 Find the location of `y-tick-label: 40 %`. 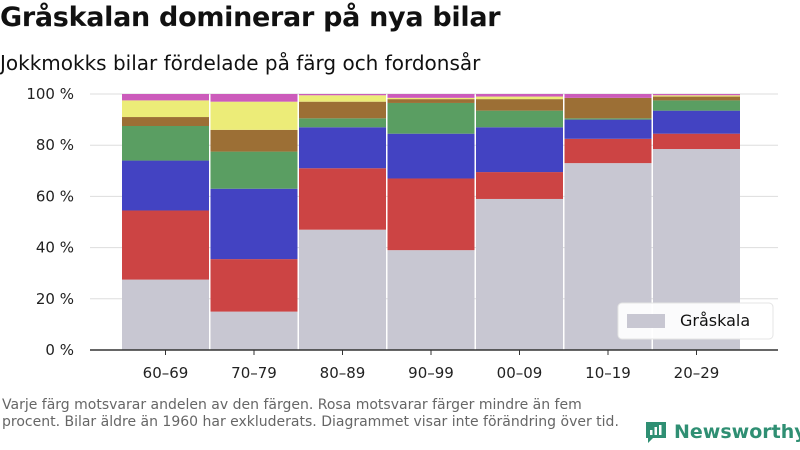

y-tick-label: 40 % is located at coordinates (55, 248).